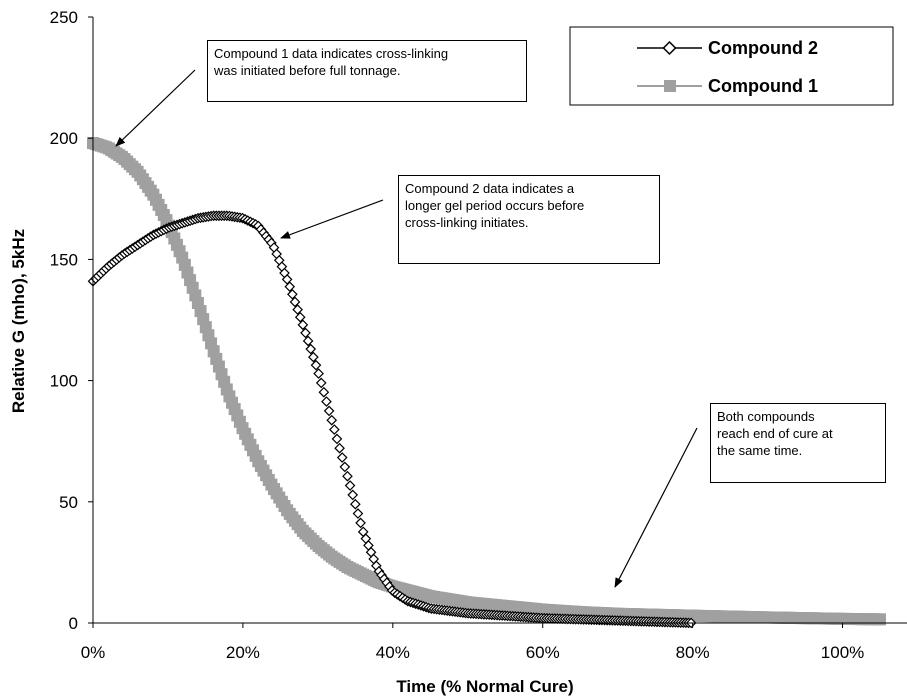 The width and height of the screenshot is (907, 700). I want to click on y-tick-label: 0, so click(73, 623).